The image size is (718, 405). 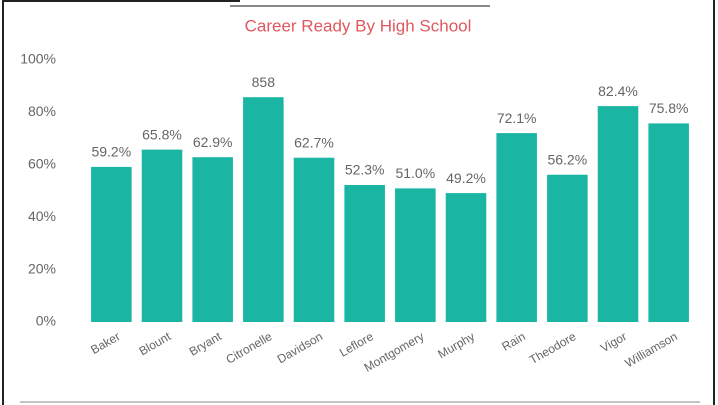 What do you see at coordinates (155, 343) in the screenshot?
I see `x-tick-label: Blount` at bounding box center [155, 343].